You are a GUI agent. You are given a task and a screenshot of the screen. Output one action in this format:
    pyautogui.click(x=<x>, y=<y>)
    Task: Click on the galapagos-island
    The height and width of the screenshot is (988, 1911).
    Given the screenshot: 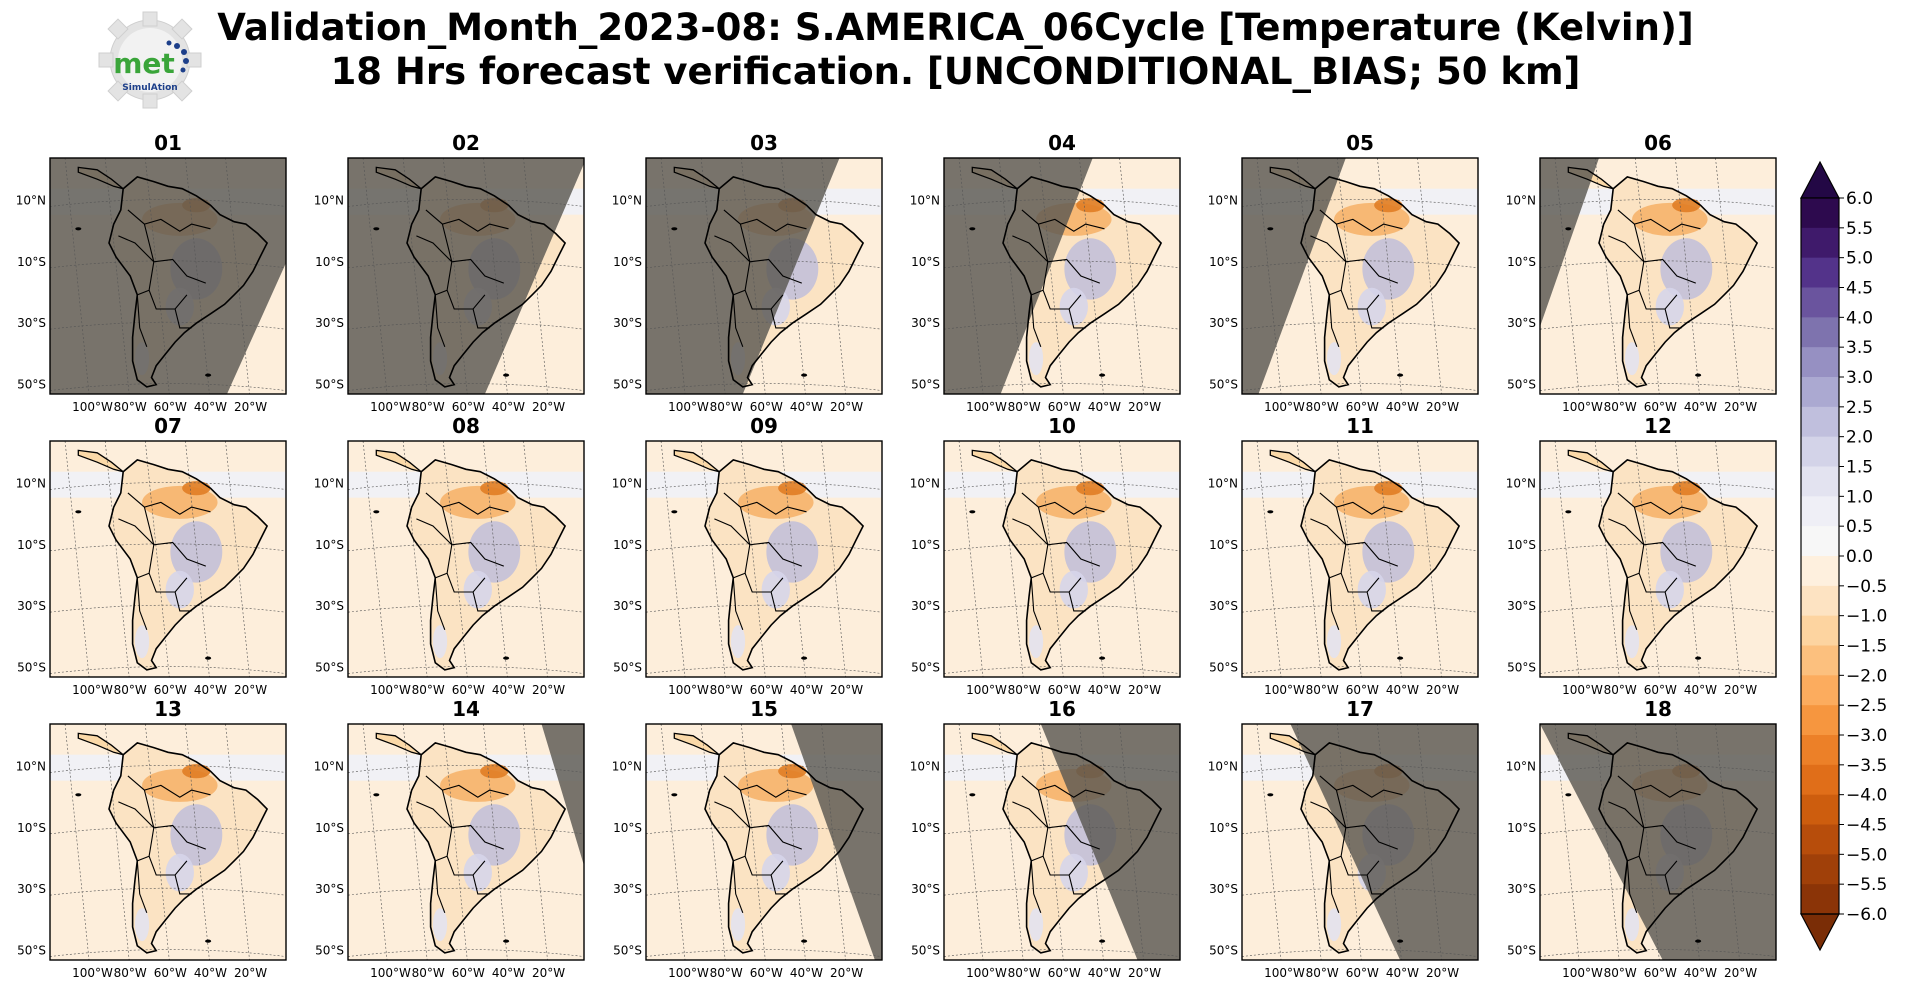 What is the action you would take?
    pyautogui.click(x=78, y=512)
    